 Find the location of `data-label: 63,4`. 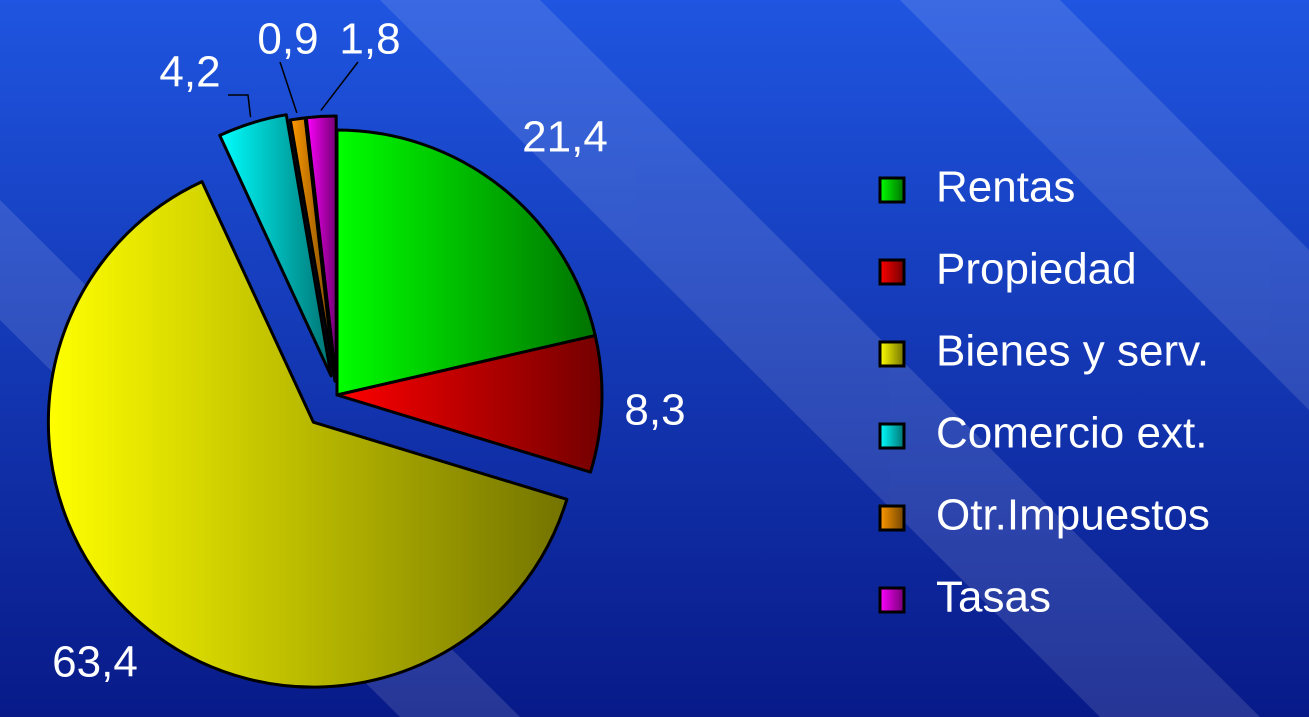

data-label: 63,4 is located at coordinates (95, 662).